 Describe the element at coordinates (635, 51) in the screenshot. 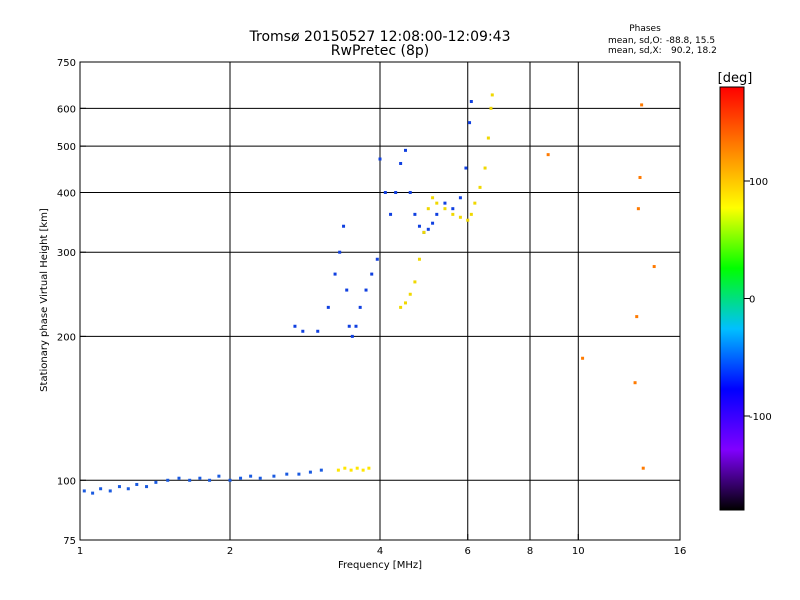

I see `phase-x-label: mean, sd,X:` at that location.